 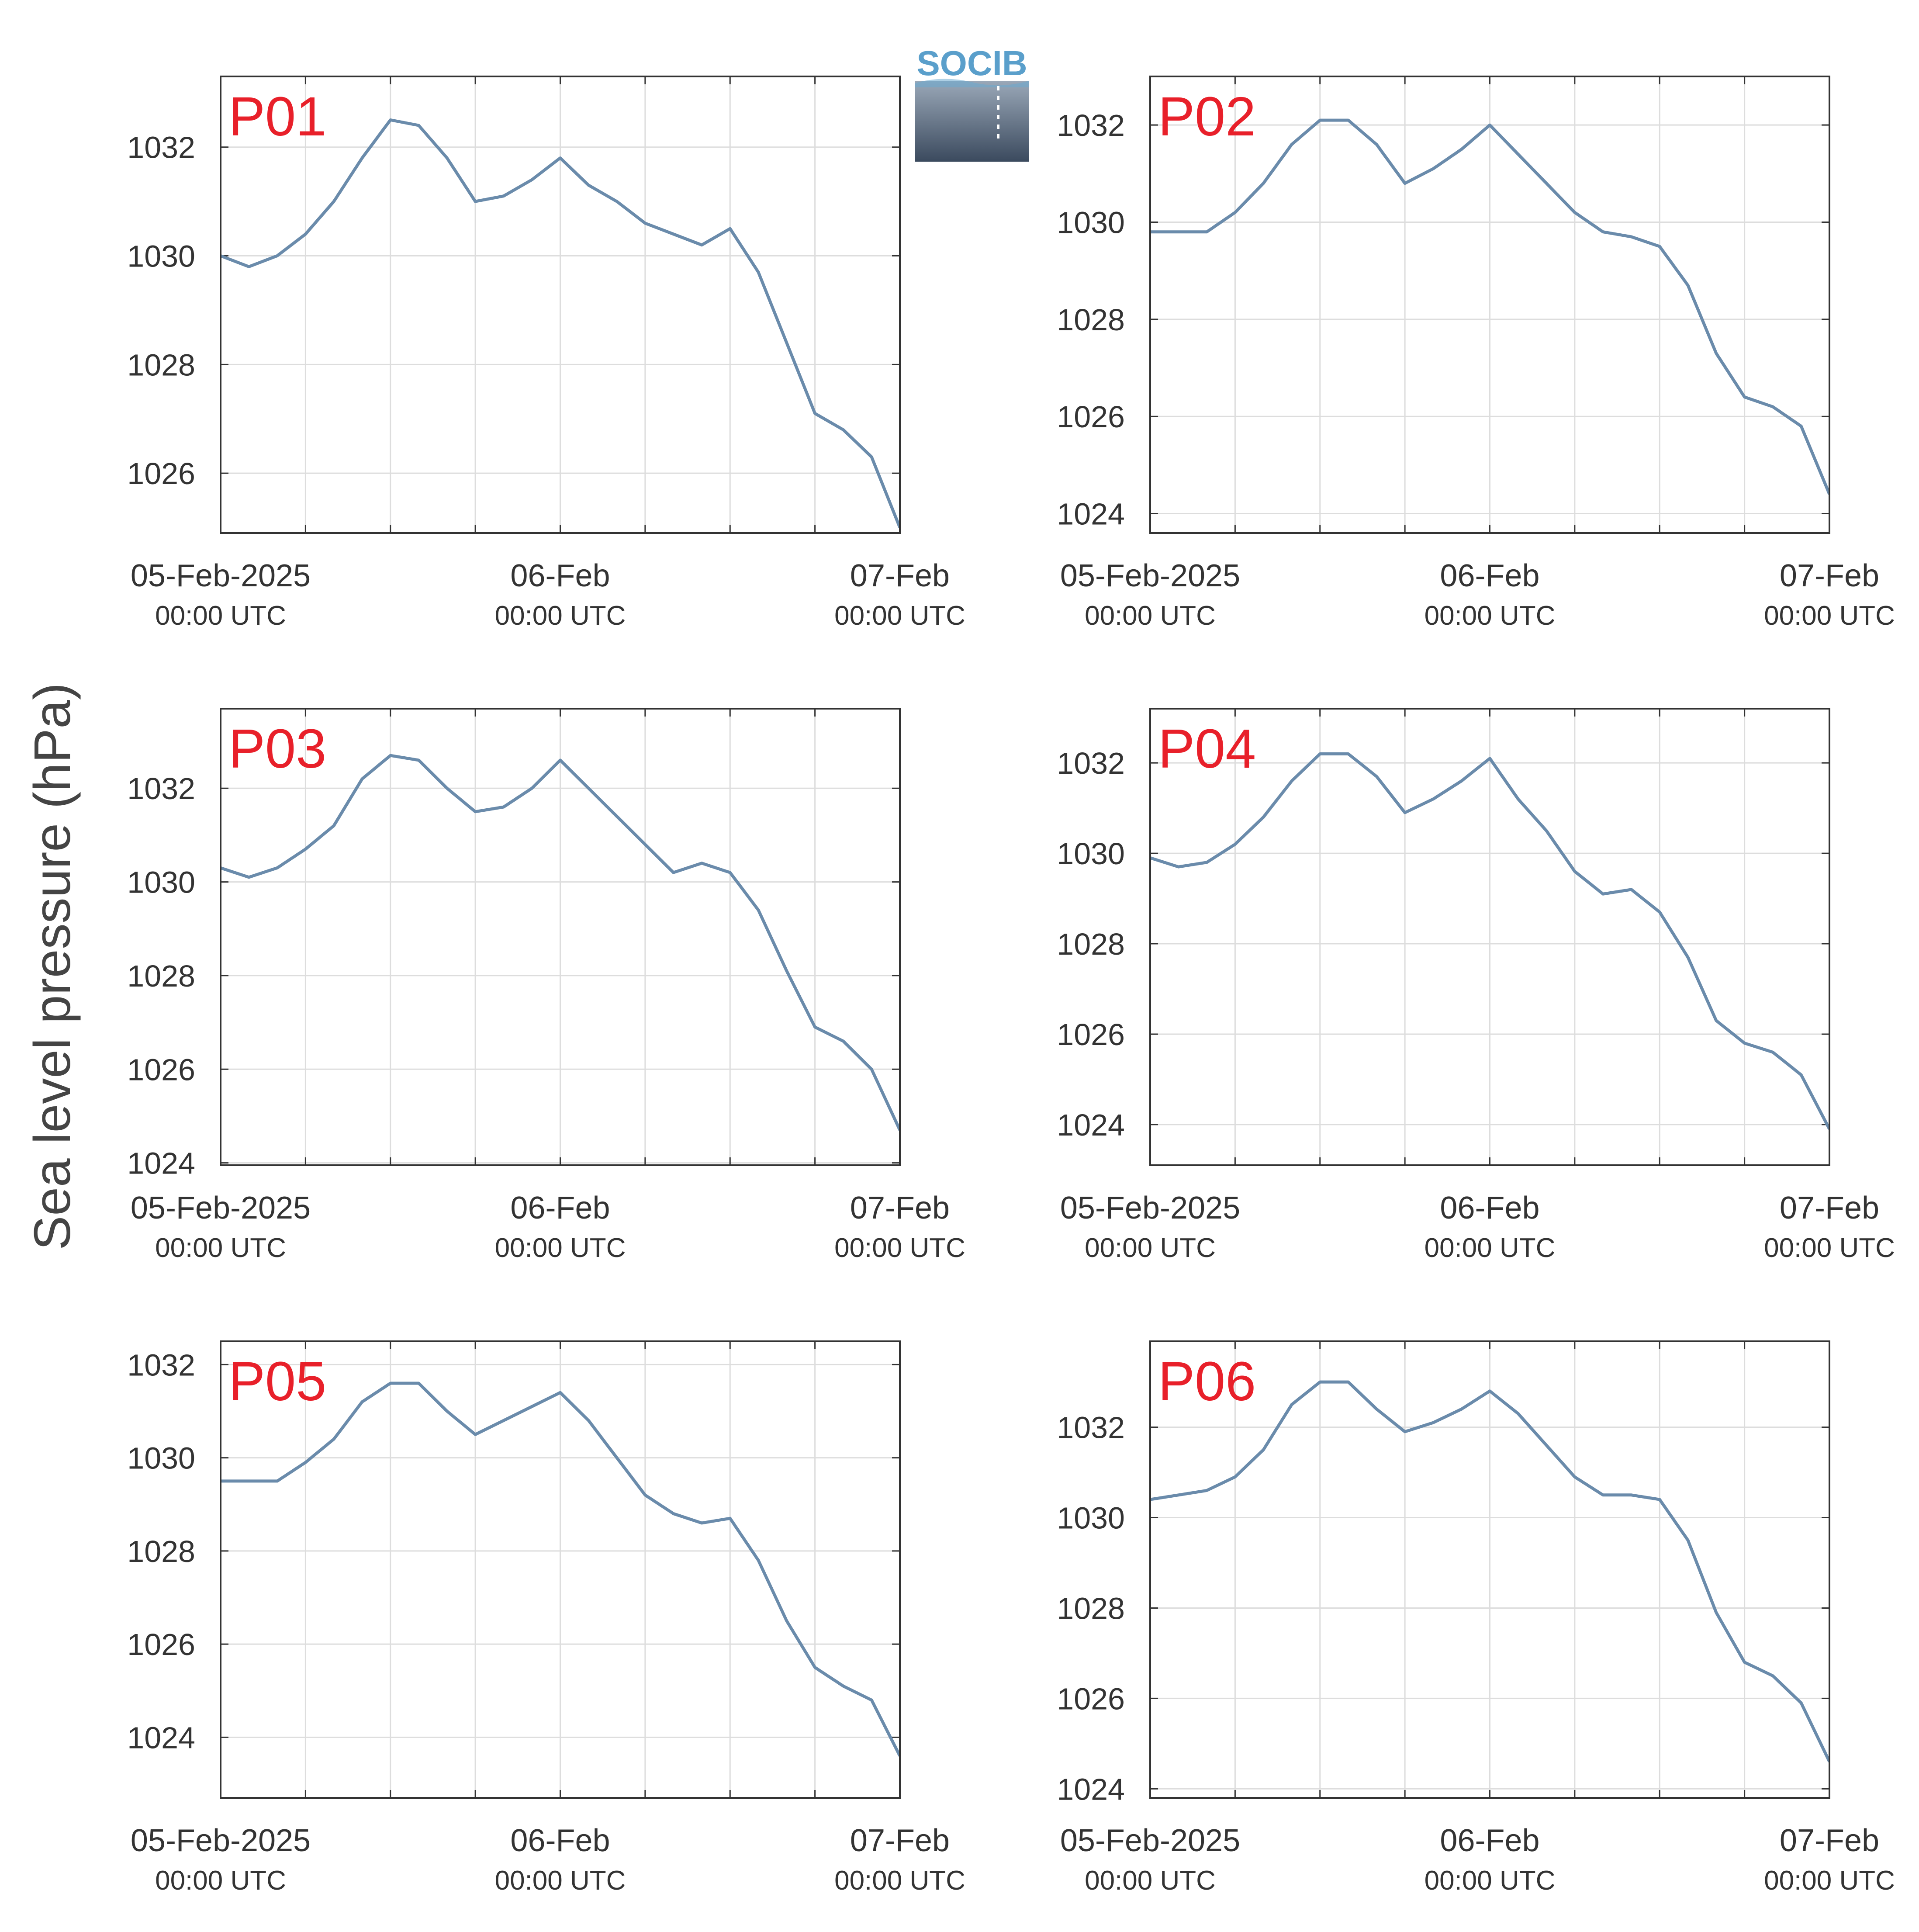 What do you see at coordinates (277, 1381) in the screenshot?
I see `panel-label: P05` at bounding box center [277, 1381].